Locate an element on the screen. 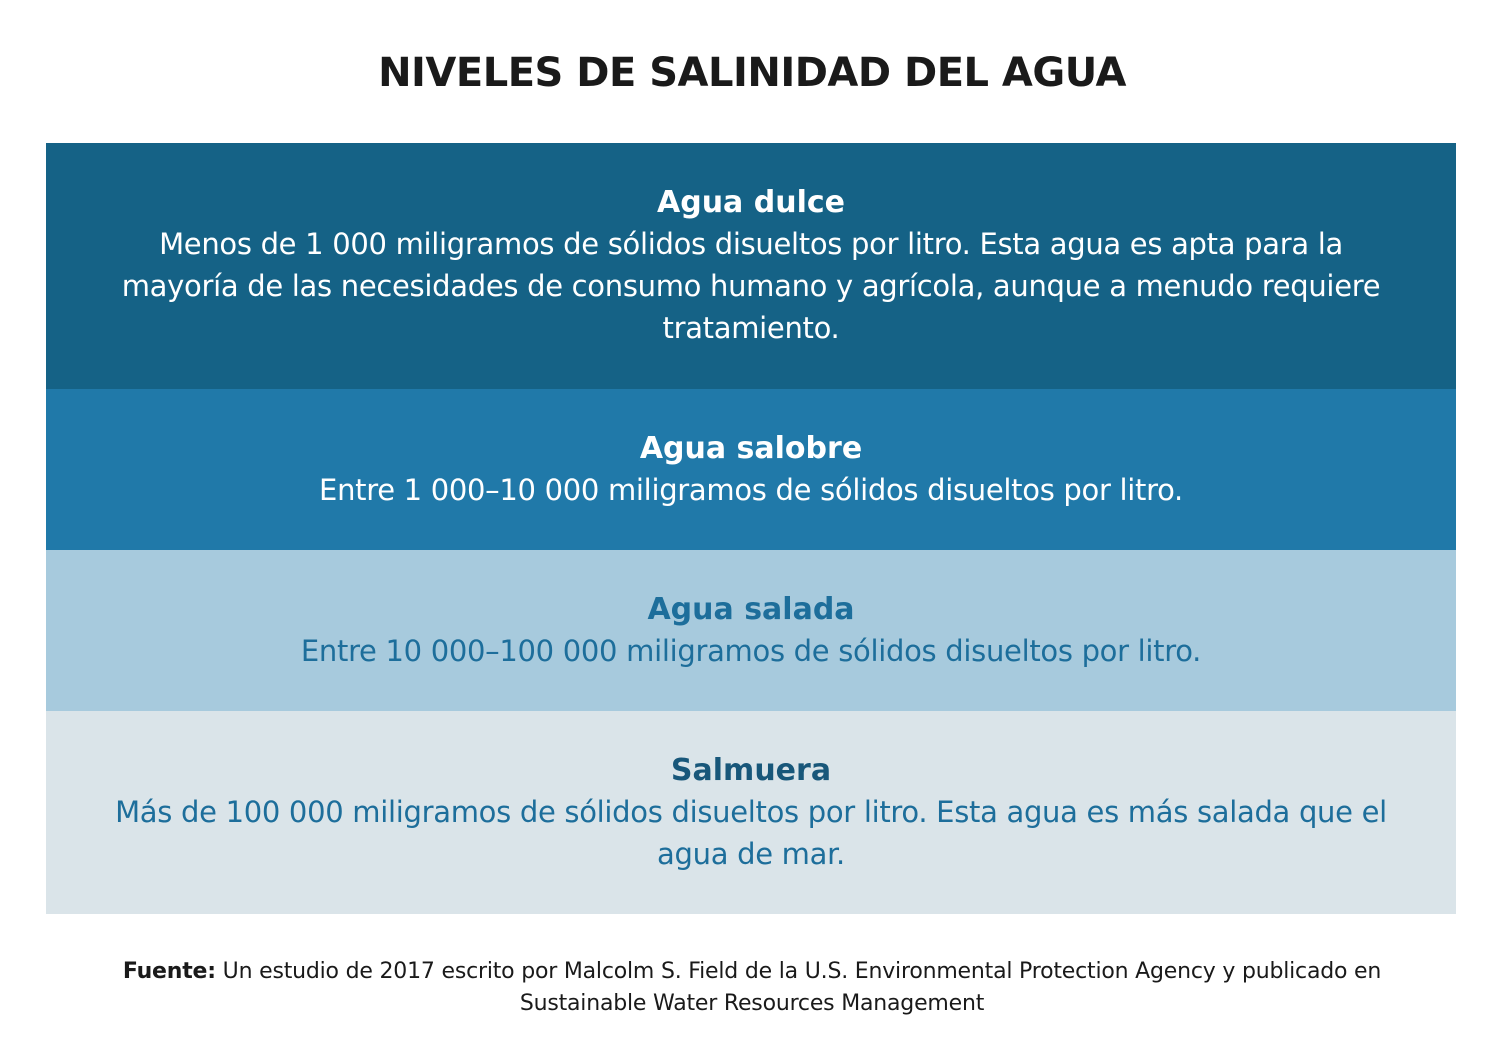 The image size is (1504, 1038). level-heading: Agua salobre is located at coordinates (751, 448).